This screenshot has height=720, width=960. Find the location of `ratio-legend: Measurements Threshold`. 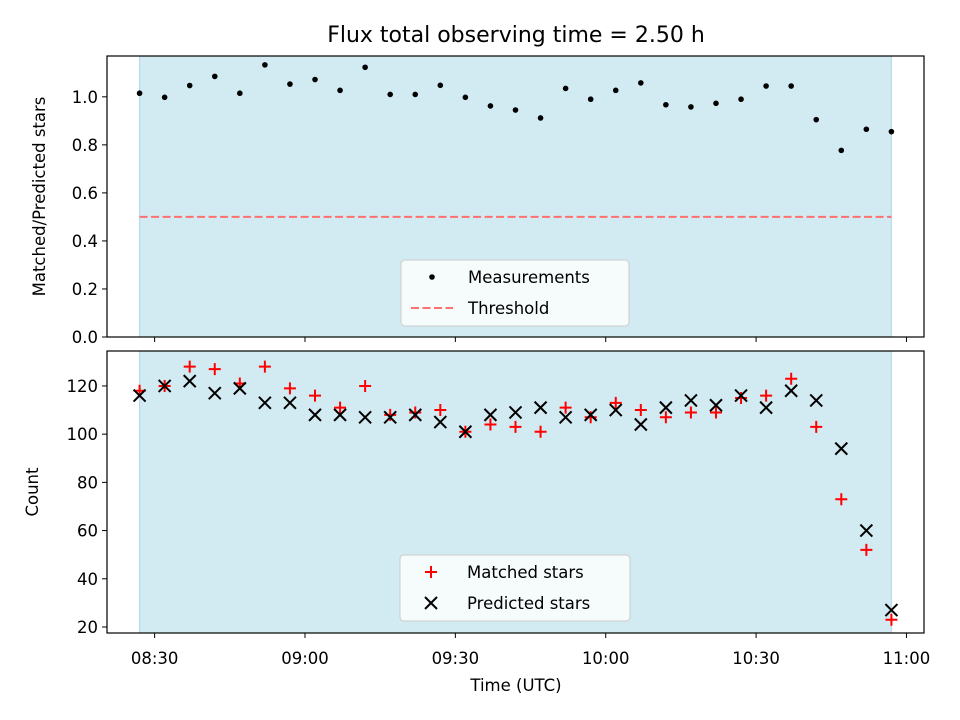

ratio-legend: Measurements Threshold is located at coordinates (515, 293).